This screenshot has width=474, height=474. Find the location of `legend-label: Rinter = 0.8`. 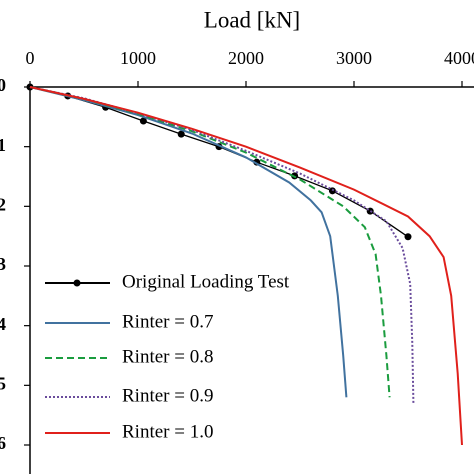

legend-label: Rinter = 0.8 is located at coordinates (167, 356).